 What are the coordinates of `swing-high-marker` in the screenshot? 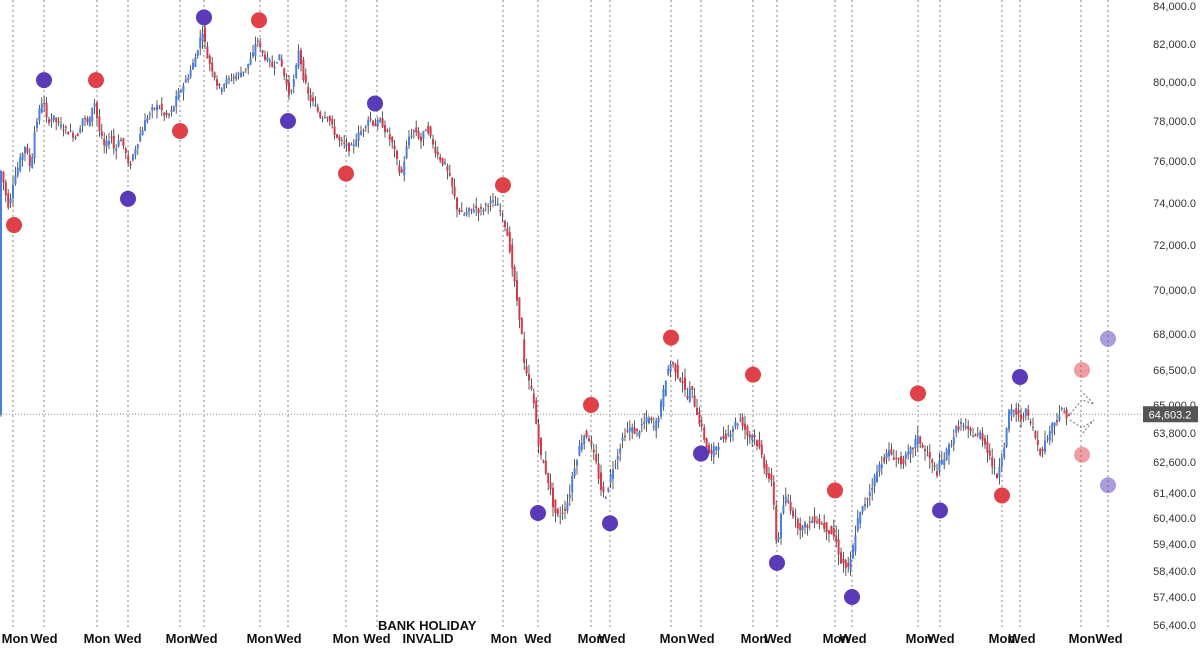 It's located at (346, 173).